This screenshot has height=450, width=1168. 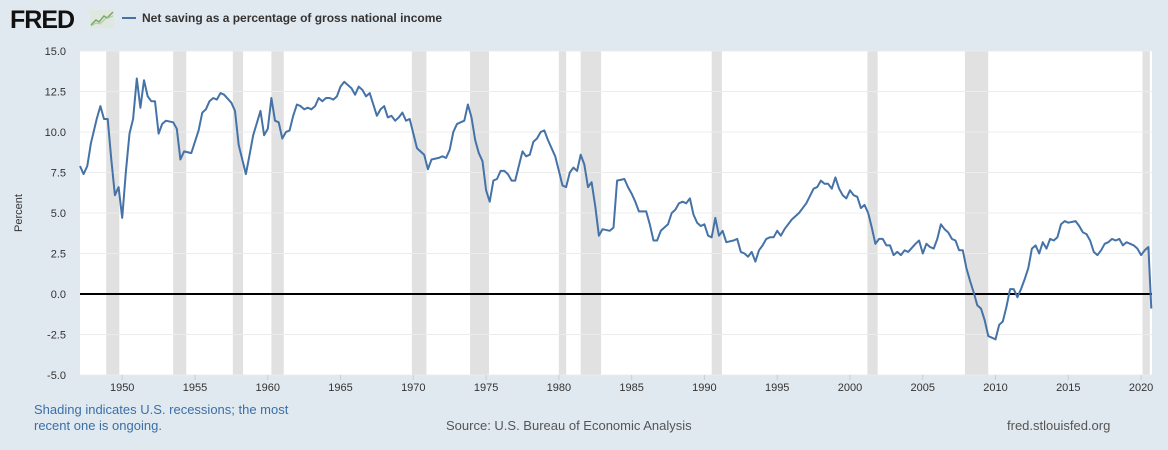 What do you see at coordinates (340, 388) in the screenshot?
I see `x-tick-label: 1965` at bounding box center [340, 388].